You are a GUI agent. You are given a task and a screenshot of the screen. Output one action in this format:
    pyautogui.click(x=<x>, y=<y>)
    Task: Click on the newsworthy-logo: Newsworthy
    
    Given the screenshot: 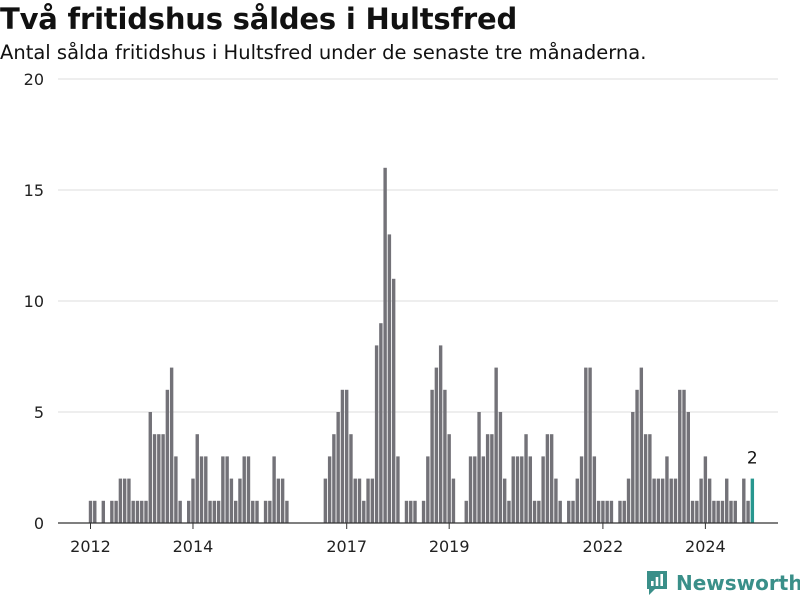 What is the action you would take?
    pyautogui.click(x=722, y=583)
    